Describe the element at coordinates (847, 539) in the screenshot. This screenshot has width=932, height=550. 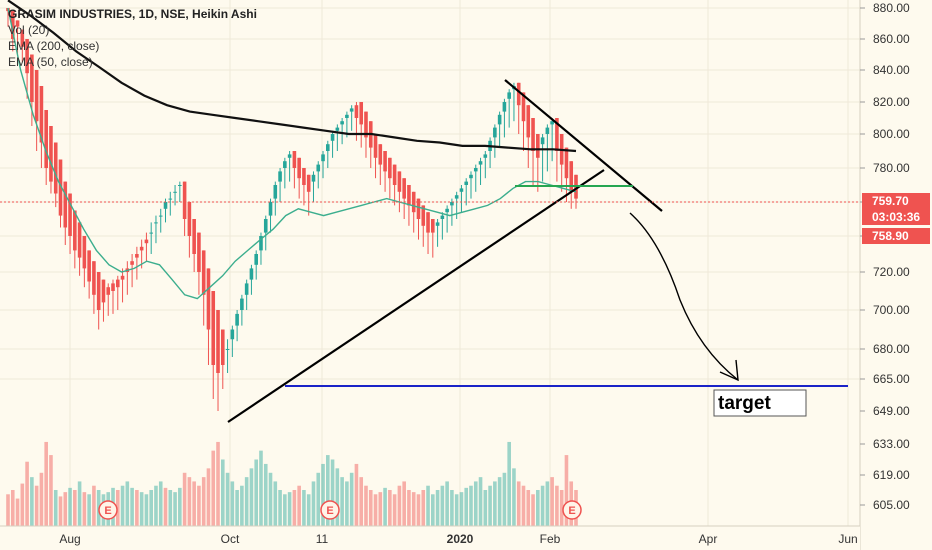
I see `time-tick-label: Jun` at that location.